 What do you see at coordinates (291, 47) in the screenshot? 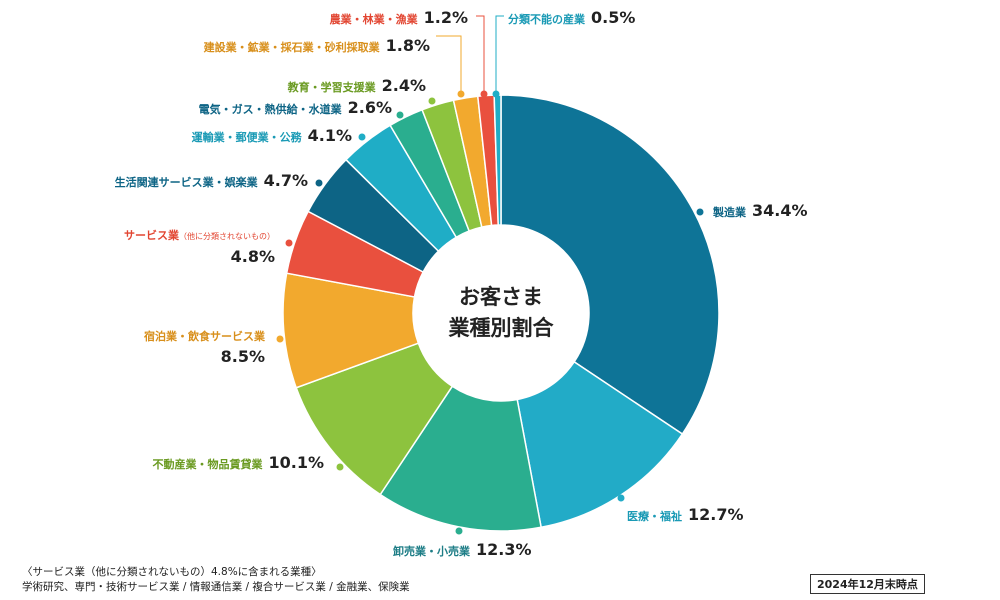
I see `label-name: 建設業・鉱業・採石業・砂利採取業` at bounding box center [291, 47].